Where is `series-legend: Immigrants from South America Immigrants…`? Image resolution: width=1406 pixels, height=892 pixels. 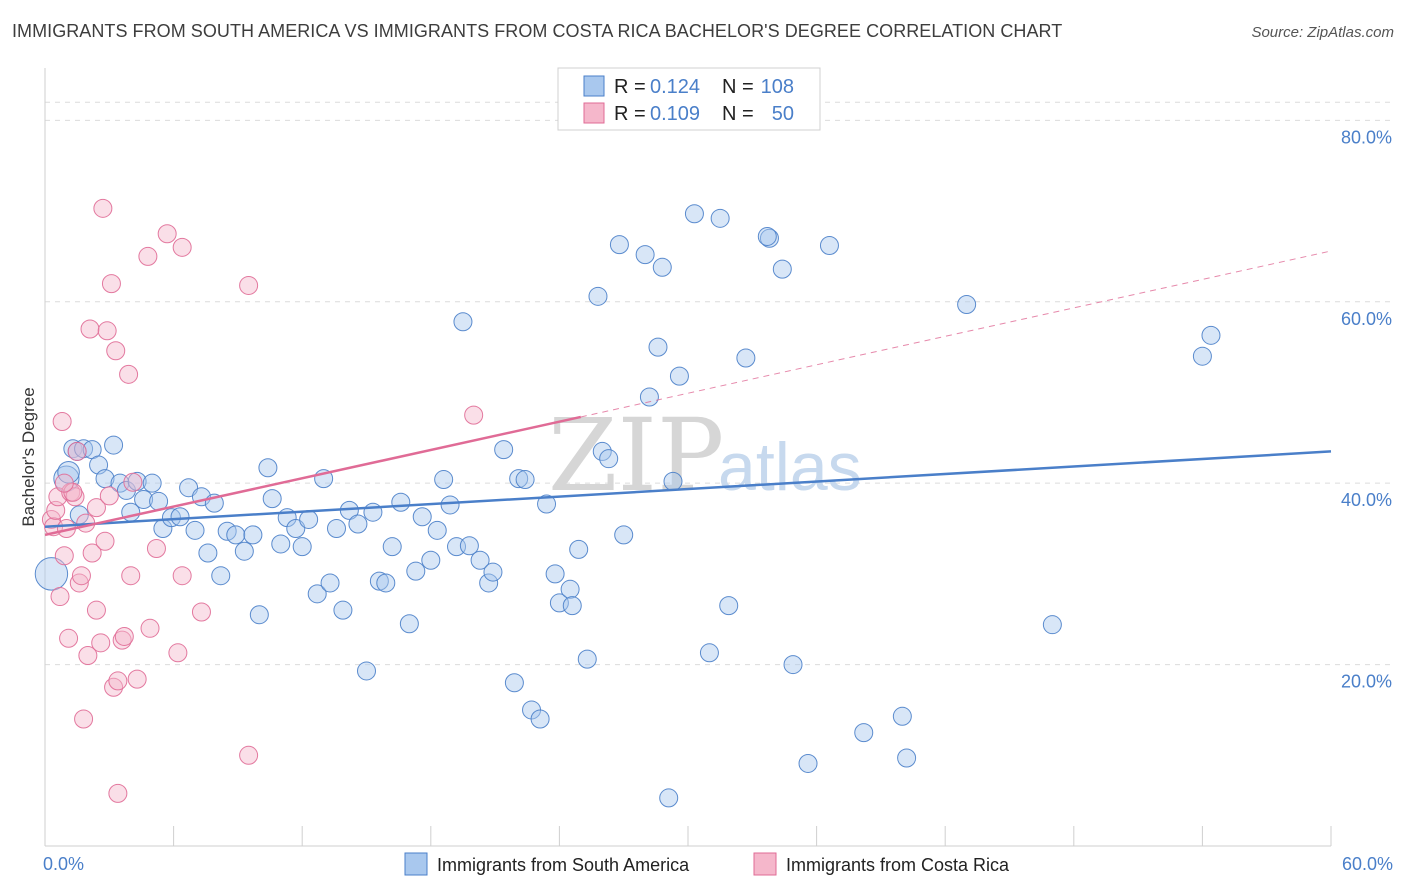
series-legend: Immigrants from South America Immigrants… is located at coordinates (707, 864).